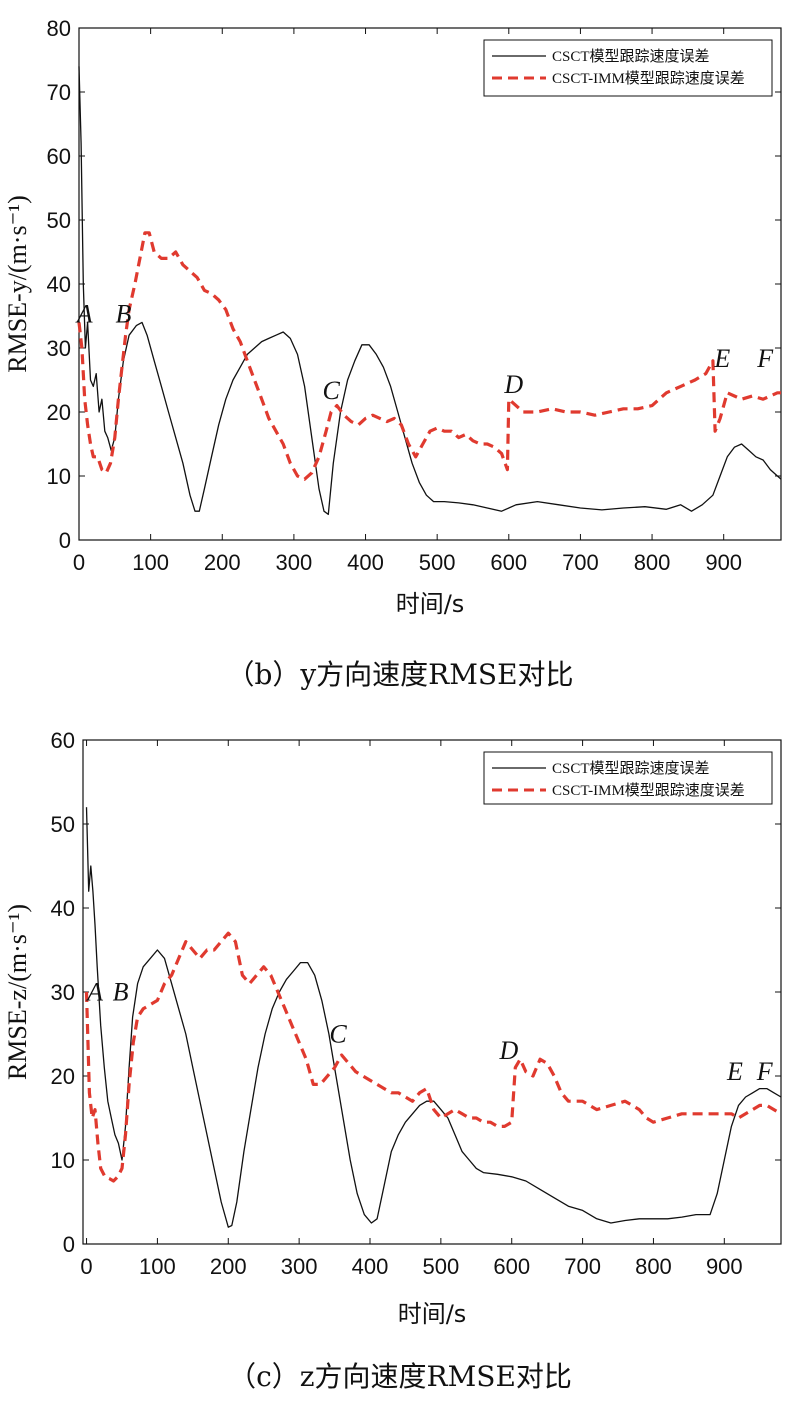  Describe the element at coordinates (17, 284) in the screenshot. I see `y-axis-label: RMSE-y/(m·s⁻¹)` at that location.